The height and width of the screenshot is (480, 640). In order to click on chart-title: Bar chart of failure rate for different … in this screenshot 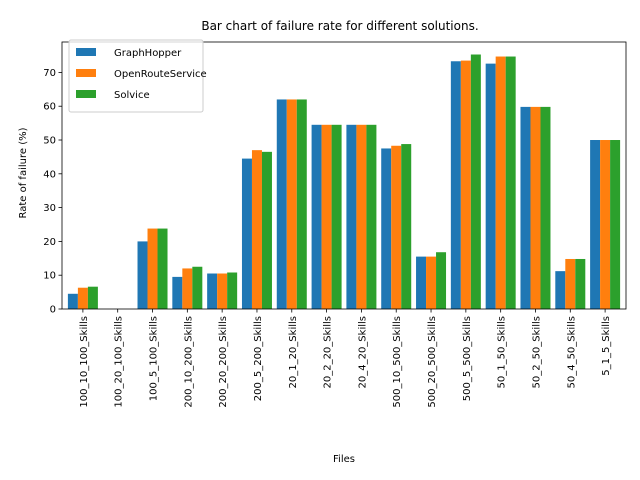, I will do `click(339, 26)`.